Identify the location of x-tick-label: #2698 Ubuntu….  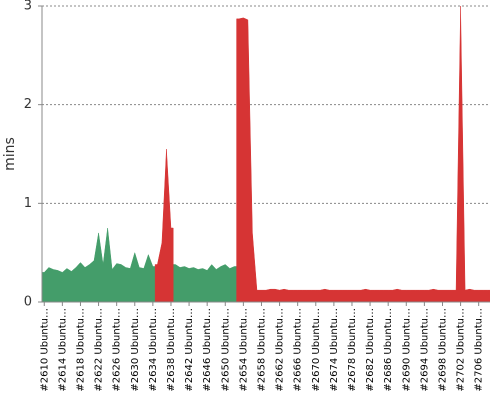
(442, 350).